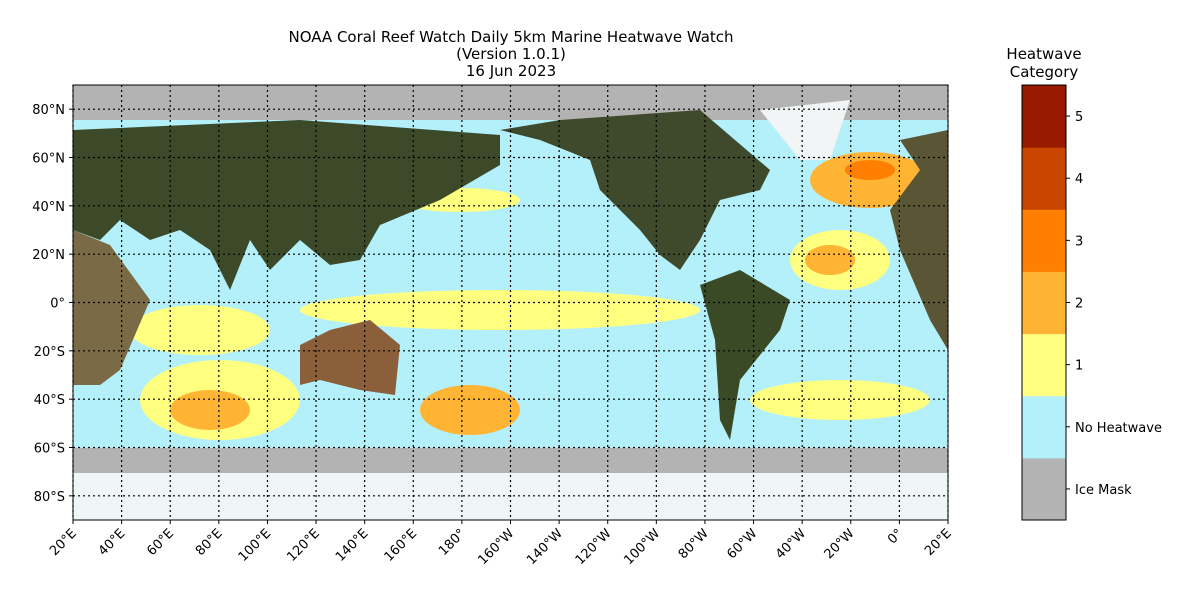 This screenshot has width=1198, height=603. Describe the element at coordinates (694, 544) in the screenshot. I see `x-tick-label: 80°W` at that location.